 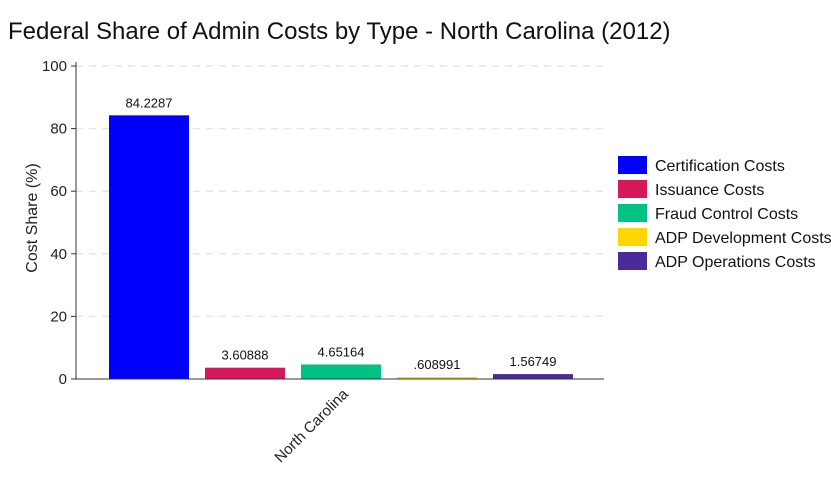 I want to click on legend-label: Fraud Control Costs, so click(x=726, y=214).